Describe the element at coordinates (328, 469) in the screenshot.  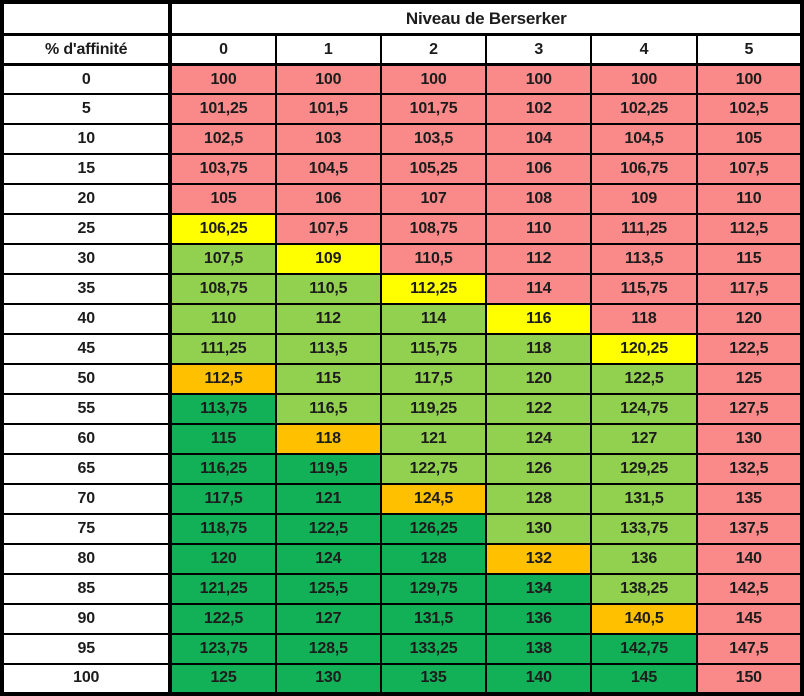
I see `value-cell: 119,5` at that location.